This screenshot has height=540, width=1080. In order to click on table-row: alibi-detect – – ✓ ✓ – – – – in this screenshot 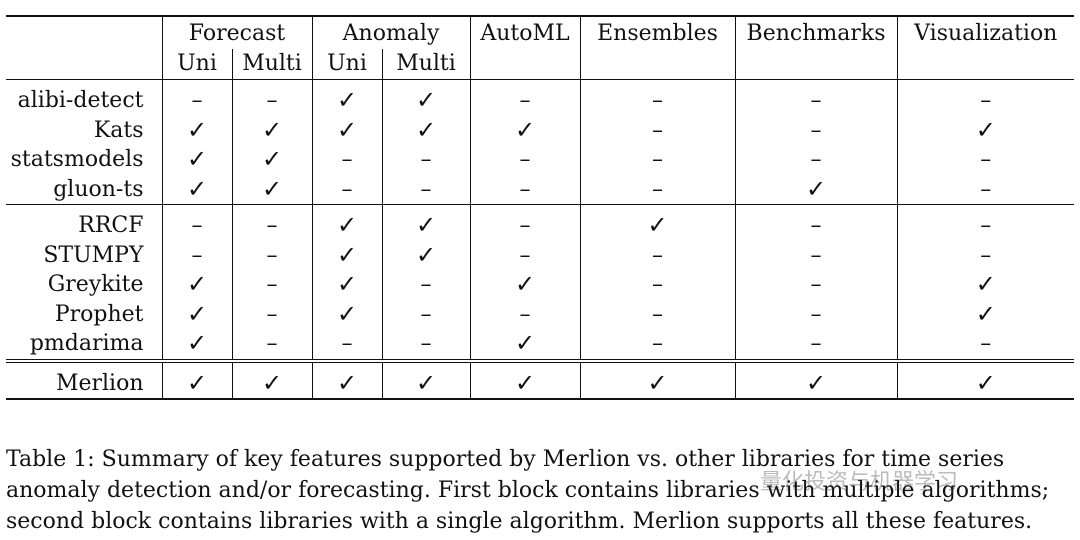, I will do `click(540, 101)`.